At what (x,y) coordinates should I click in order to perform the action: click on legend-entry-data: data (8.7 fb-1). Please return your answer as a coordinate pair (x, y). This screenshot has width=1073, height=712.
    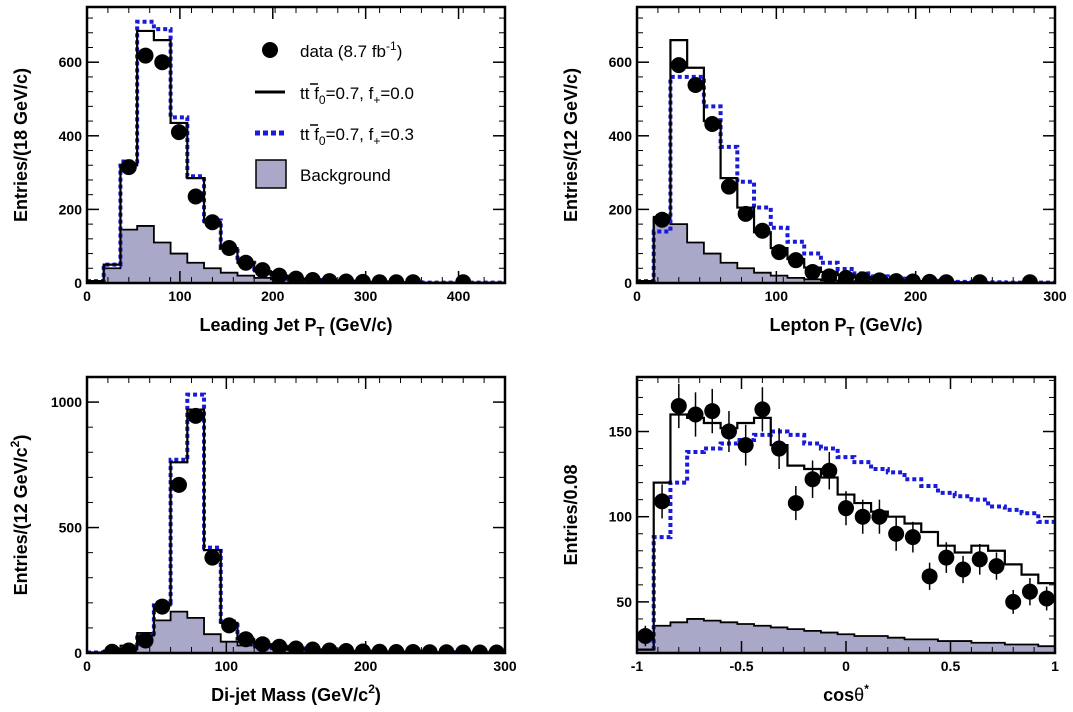
    Looking at the image, I should click on (332, 50).